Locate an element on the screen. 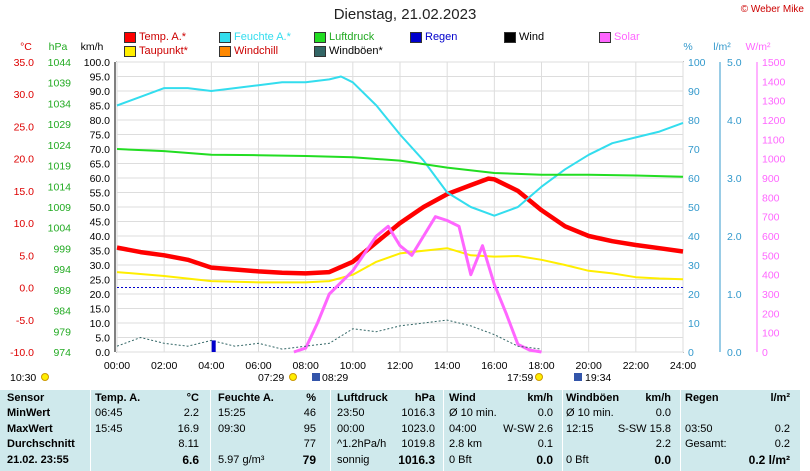 This screenshot has height=471, width=810. wind-tick-label: 80.0 is located at coordinates (100, 121).